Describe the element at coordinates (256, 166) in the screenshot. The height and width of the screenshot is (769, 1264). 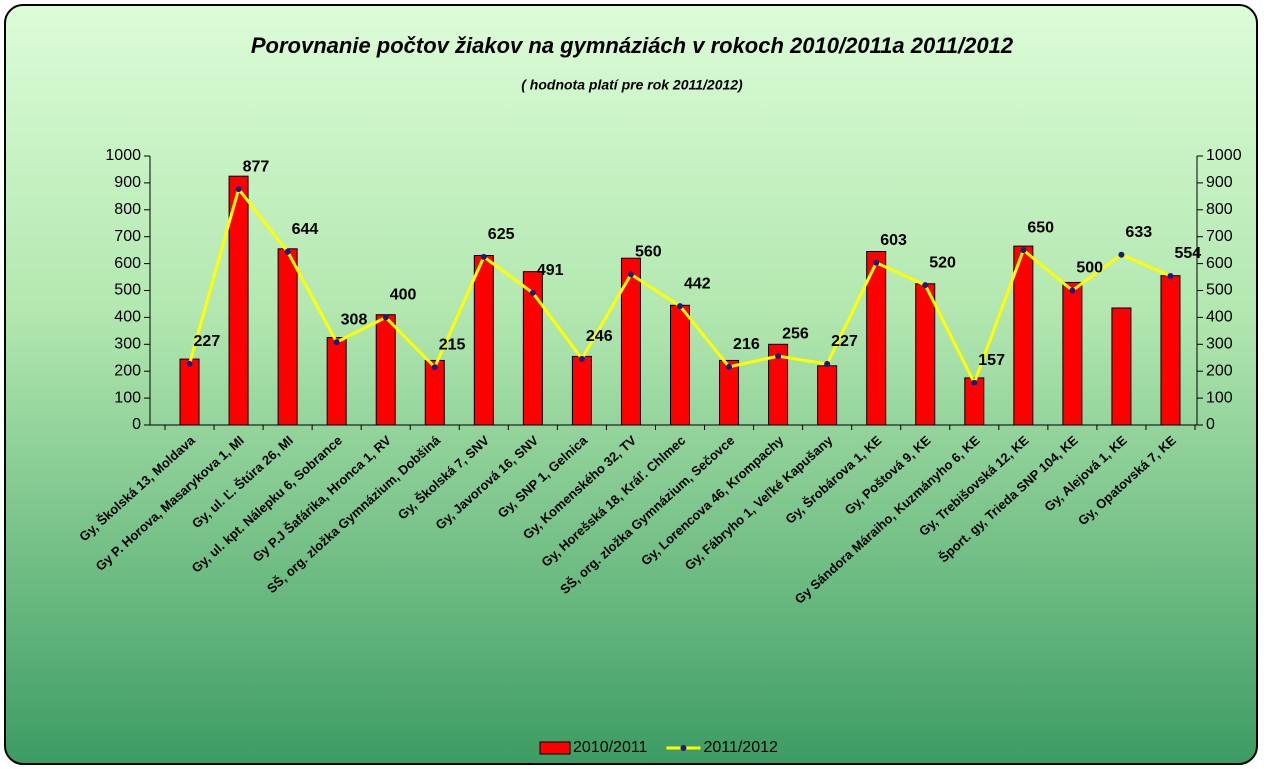
I see `data-label: 877` at that location.